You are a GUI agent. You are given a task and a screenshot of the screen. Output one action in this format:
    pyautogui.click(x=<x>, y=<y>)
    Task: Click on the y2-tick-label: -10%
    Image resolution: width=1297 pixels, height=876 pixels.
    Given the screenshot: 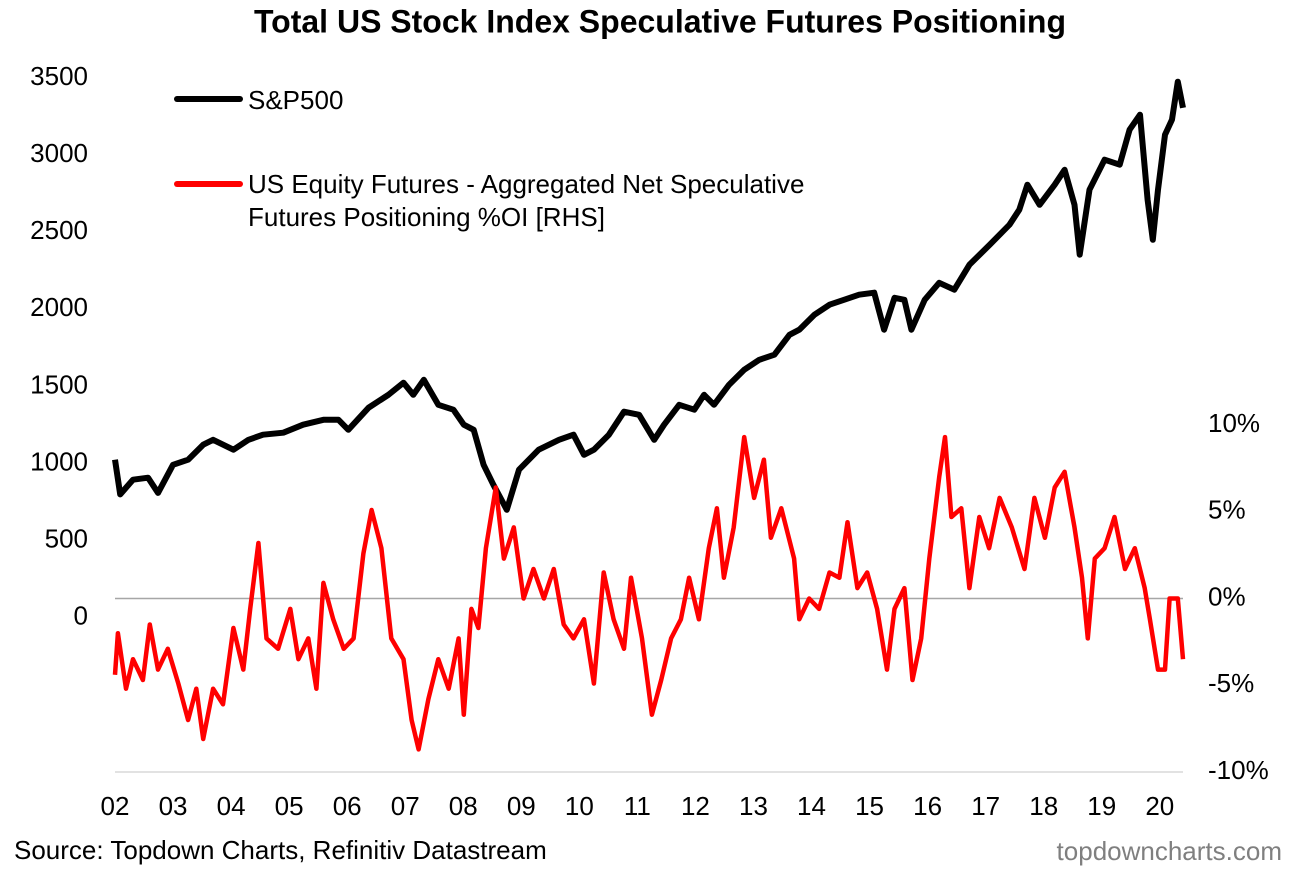 What is the action you would take?
    pyautogui.click(x=1238, y=770)
    